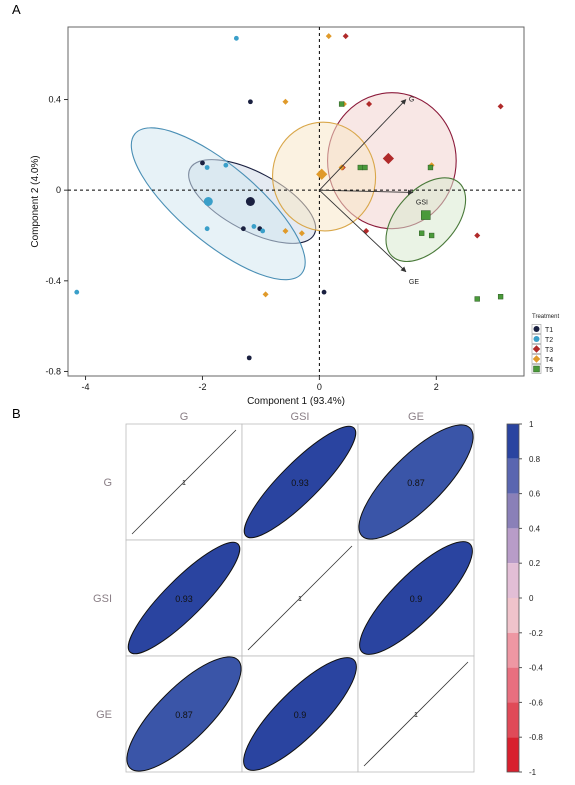 The height and width of the screenshot is (785, 575). Describe the element at coordinates (54, 100) in the screenshot. I see `y-tick-label: 0.4` at that location.